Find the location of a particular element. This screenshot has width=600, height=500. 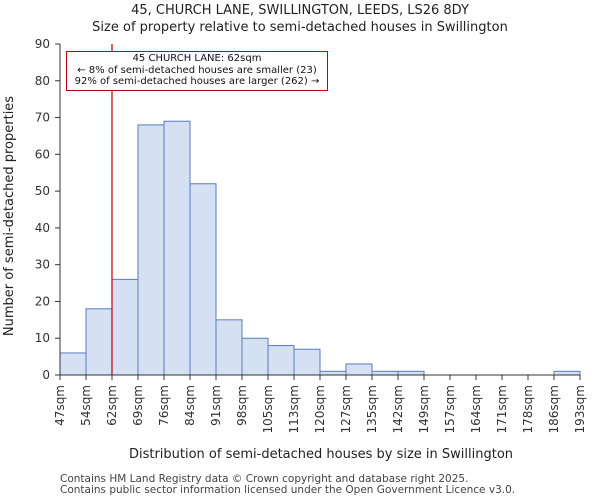

x-tick-label: 127sqm is located at coordinates (346, 409).